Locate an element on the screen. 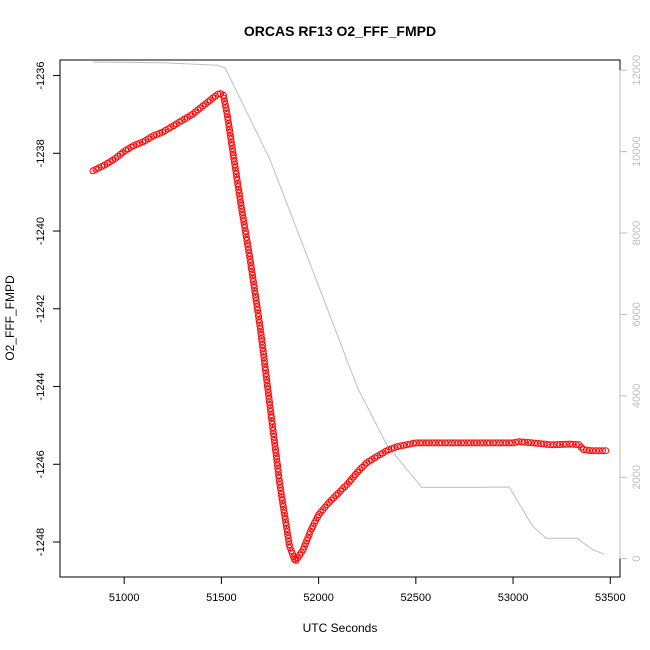 Image resolution: width=650 pixels, height=650 pixels. y-axis-label: O2_FFF_FMPD is located at coordinates (10, 318).